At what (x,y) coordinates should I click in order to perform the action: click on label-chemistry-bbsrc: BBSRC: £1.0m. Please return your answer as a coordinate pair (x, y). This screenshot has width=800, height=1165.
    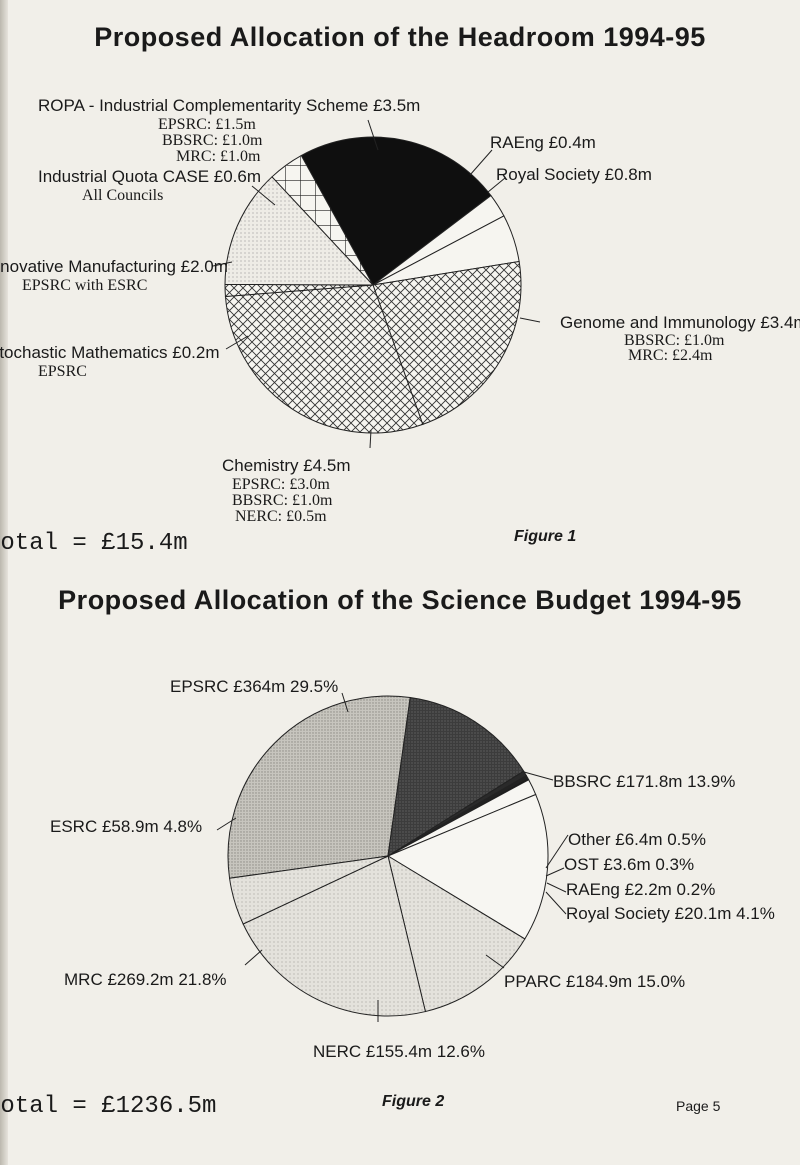
    Looking at the image, I should click on (282, 500).